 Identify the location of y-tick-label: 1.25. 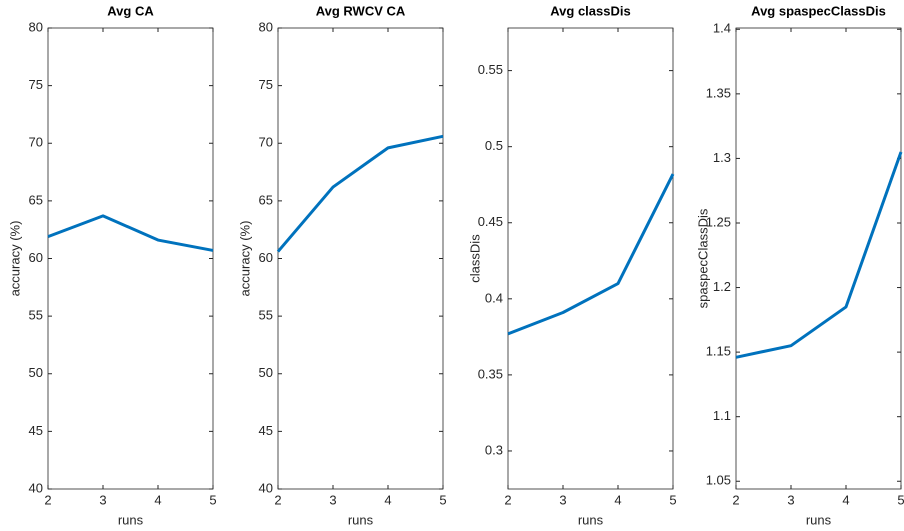
(718, 221).